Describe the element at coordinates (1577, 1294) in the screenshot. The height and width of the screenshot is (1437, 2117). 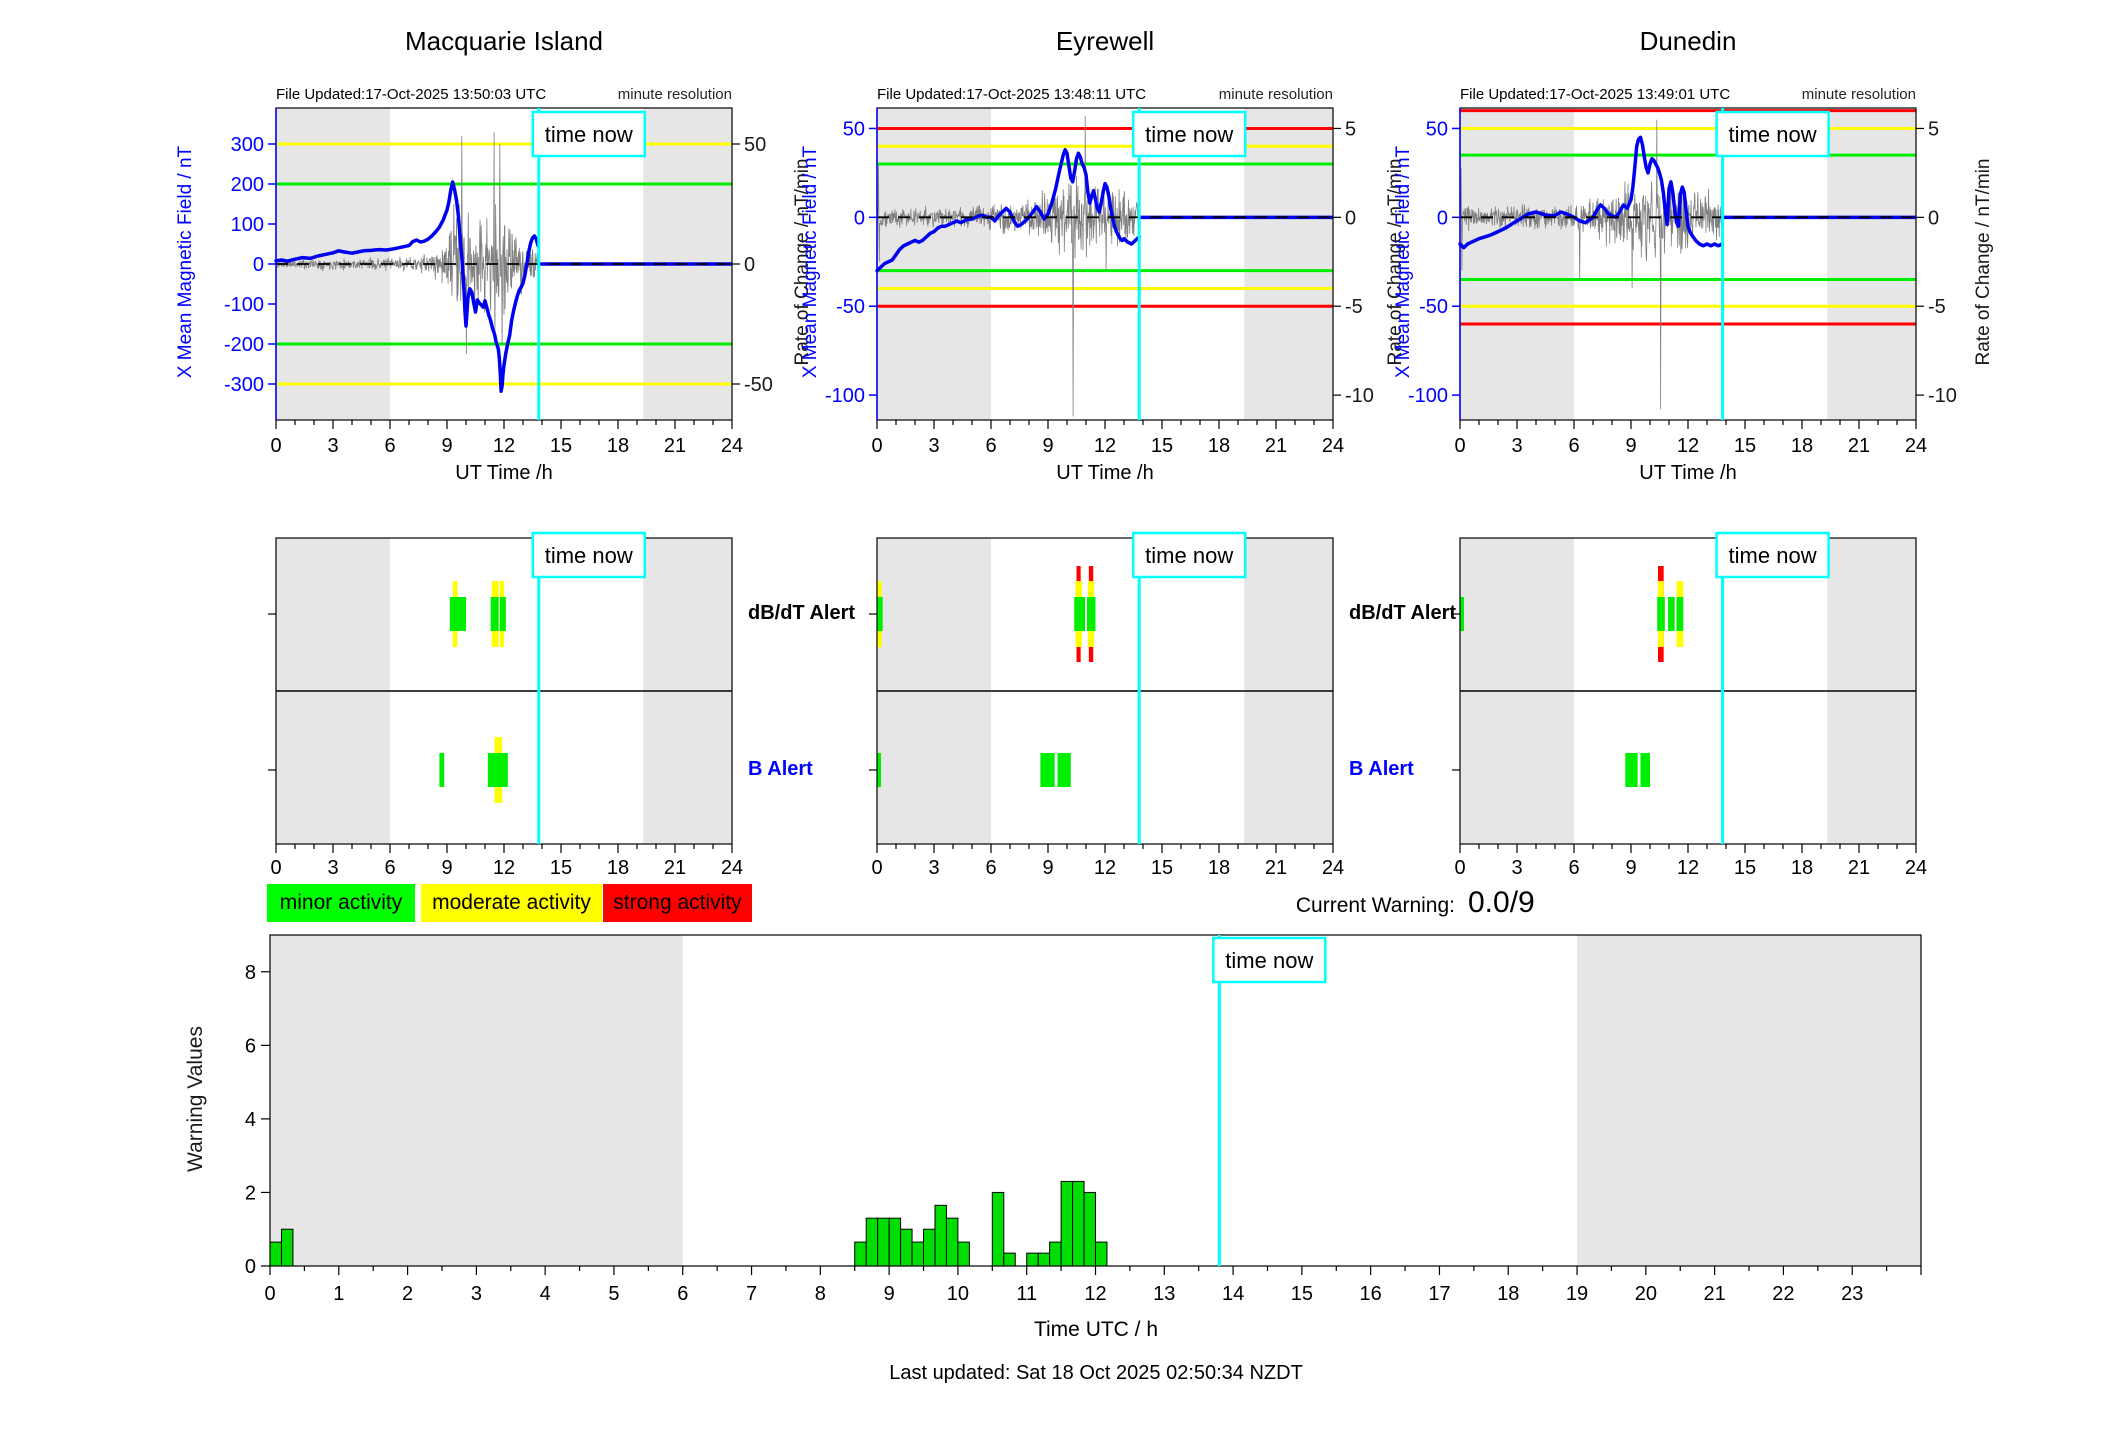
I see `x-tick-label: 19` at that location.